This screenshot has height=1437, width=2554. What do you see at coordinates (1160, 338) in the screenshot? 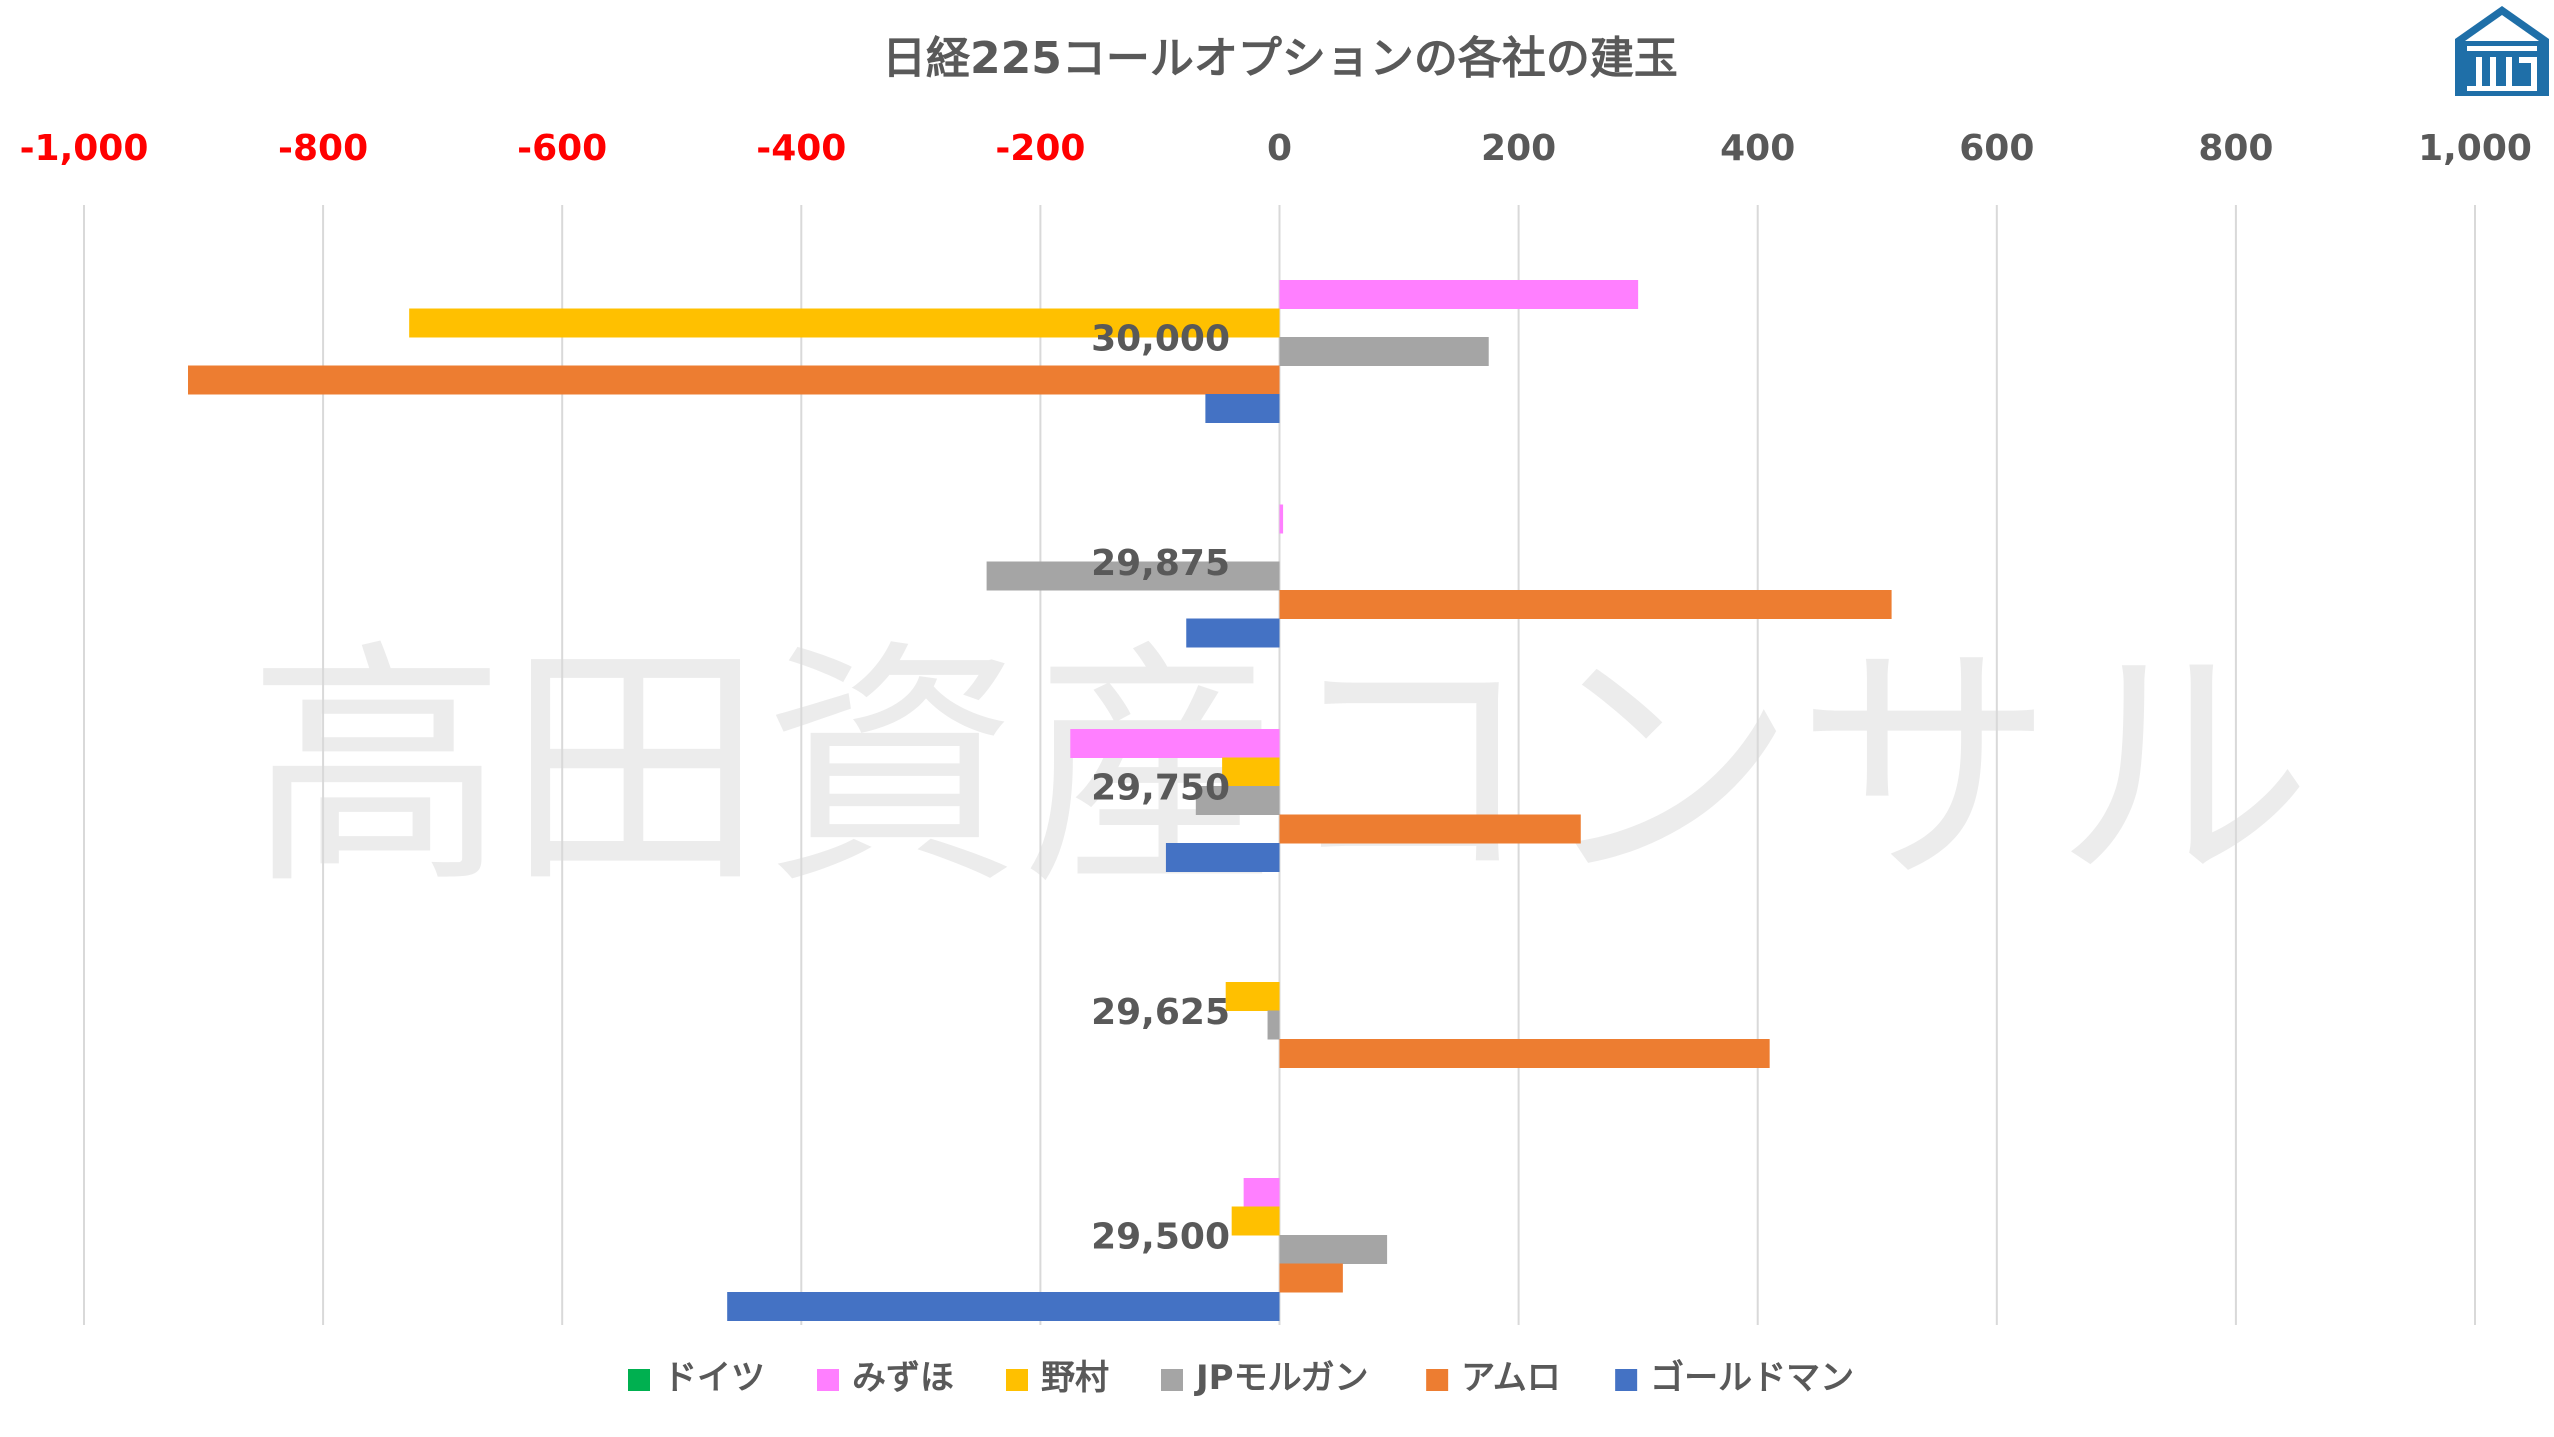
I see `y-category-label: 30,000` at bounding box center [1160, 338].